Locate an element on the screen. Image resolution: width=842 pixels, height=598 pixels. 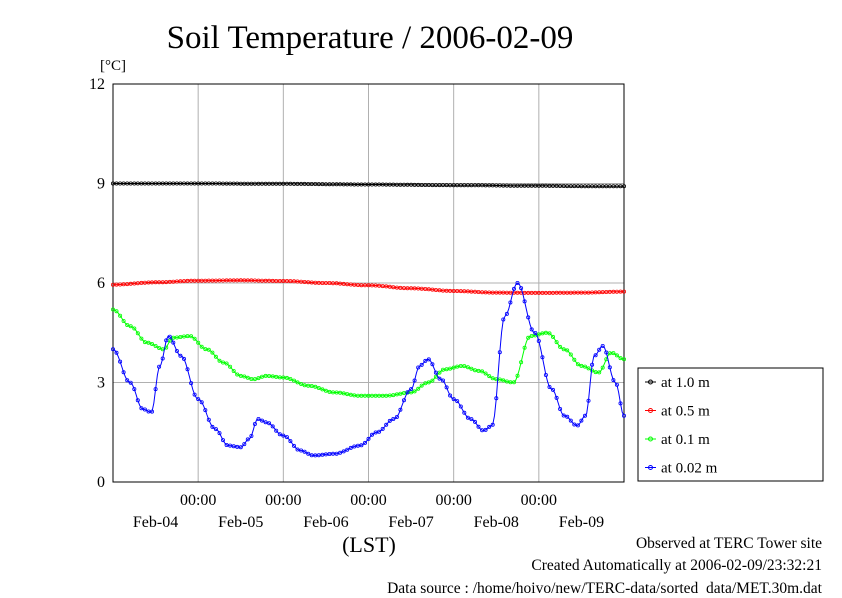
legend-swatch-marker is located at coordinates (650, 439).